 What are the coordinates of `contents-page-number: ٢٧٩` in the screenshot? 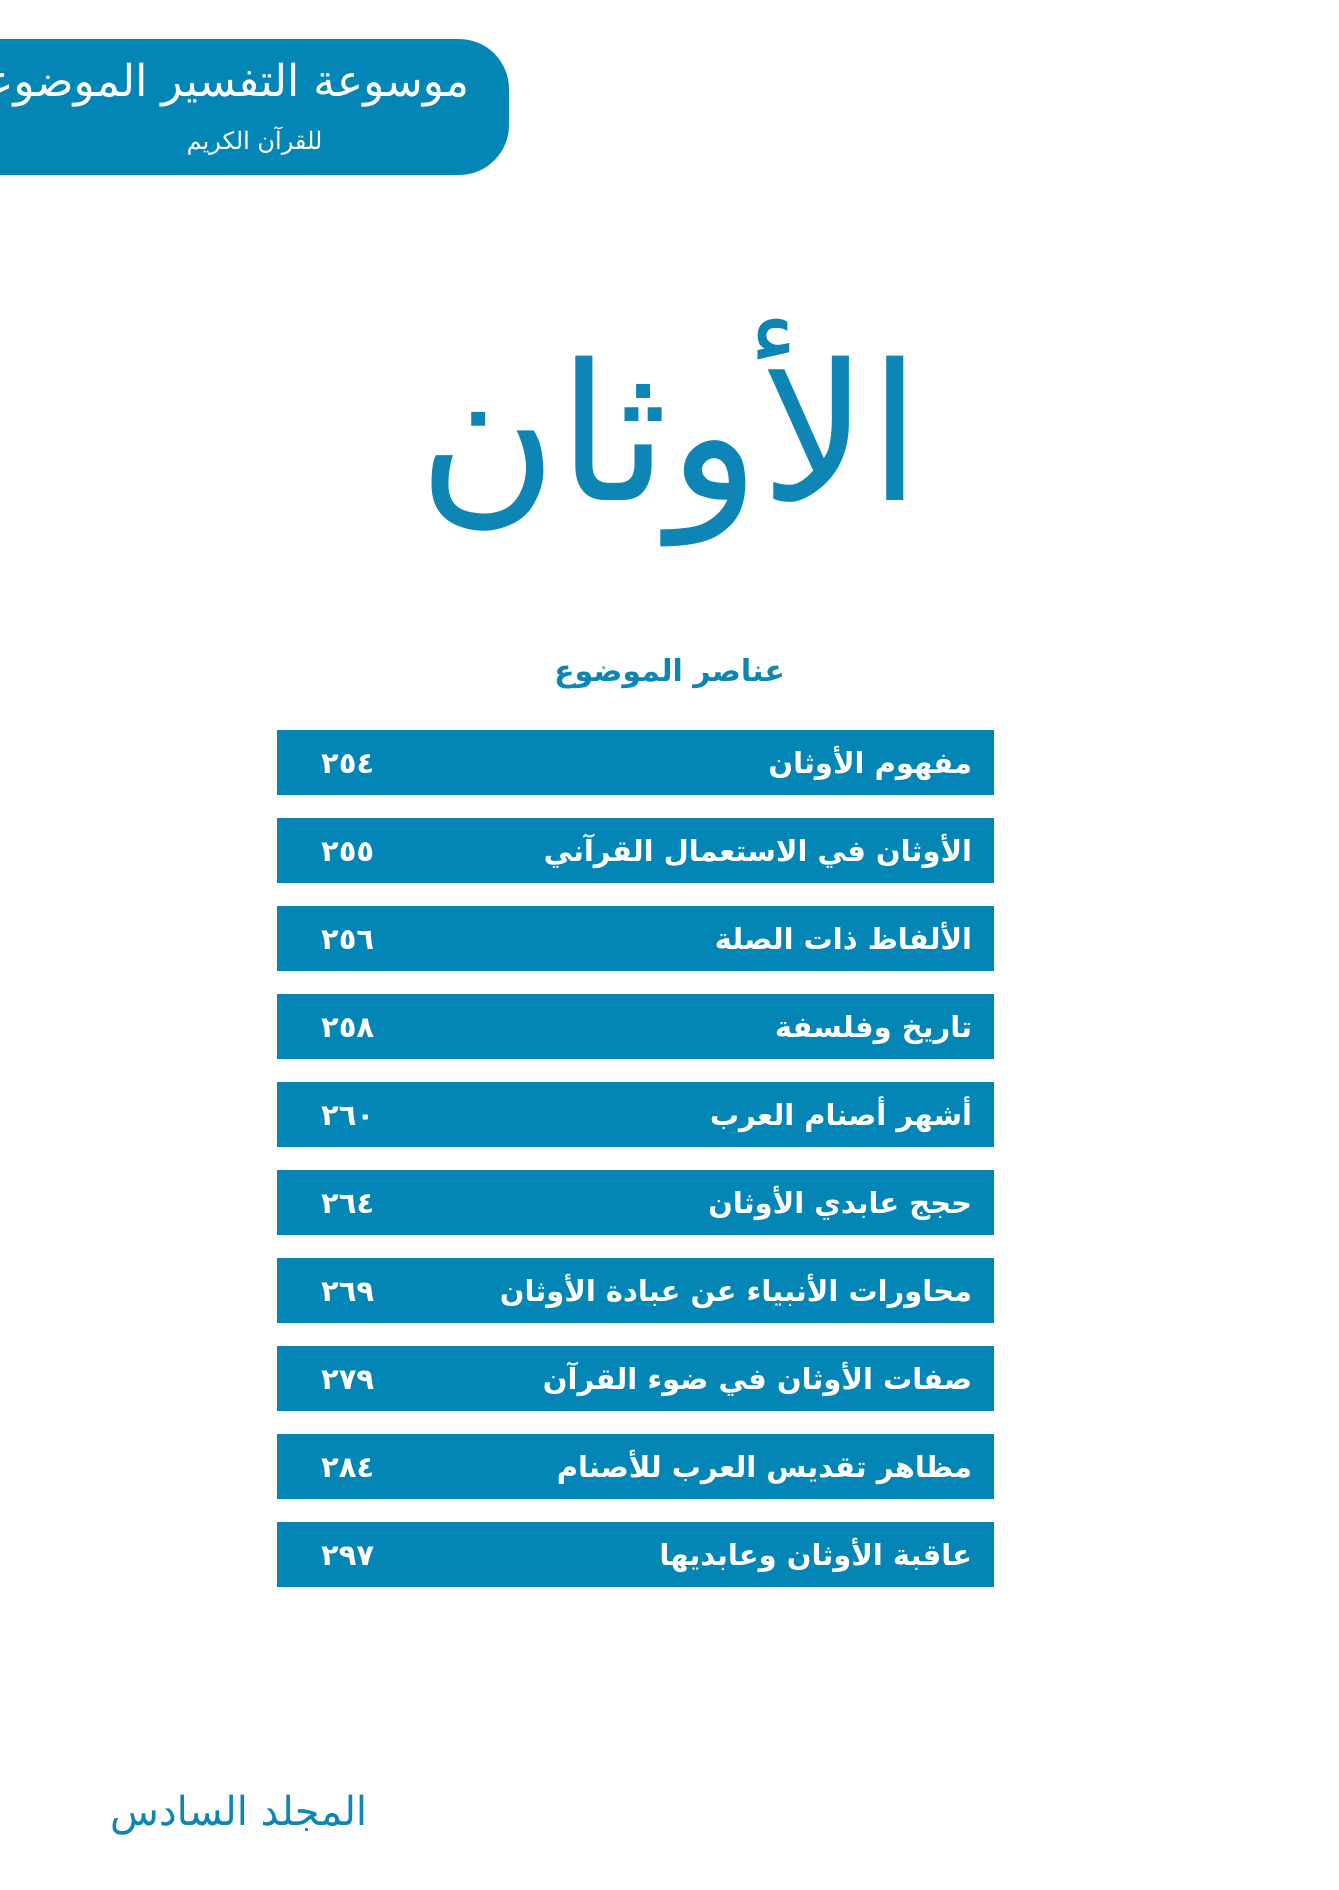 It's located at (348, 1378).